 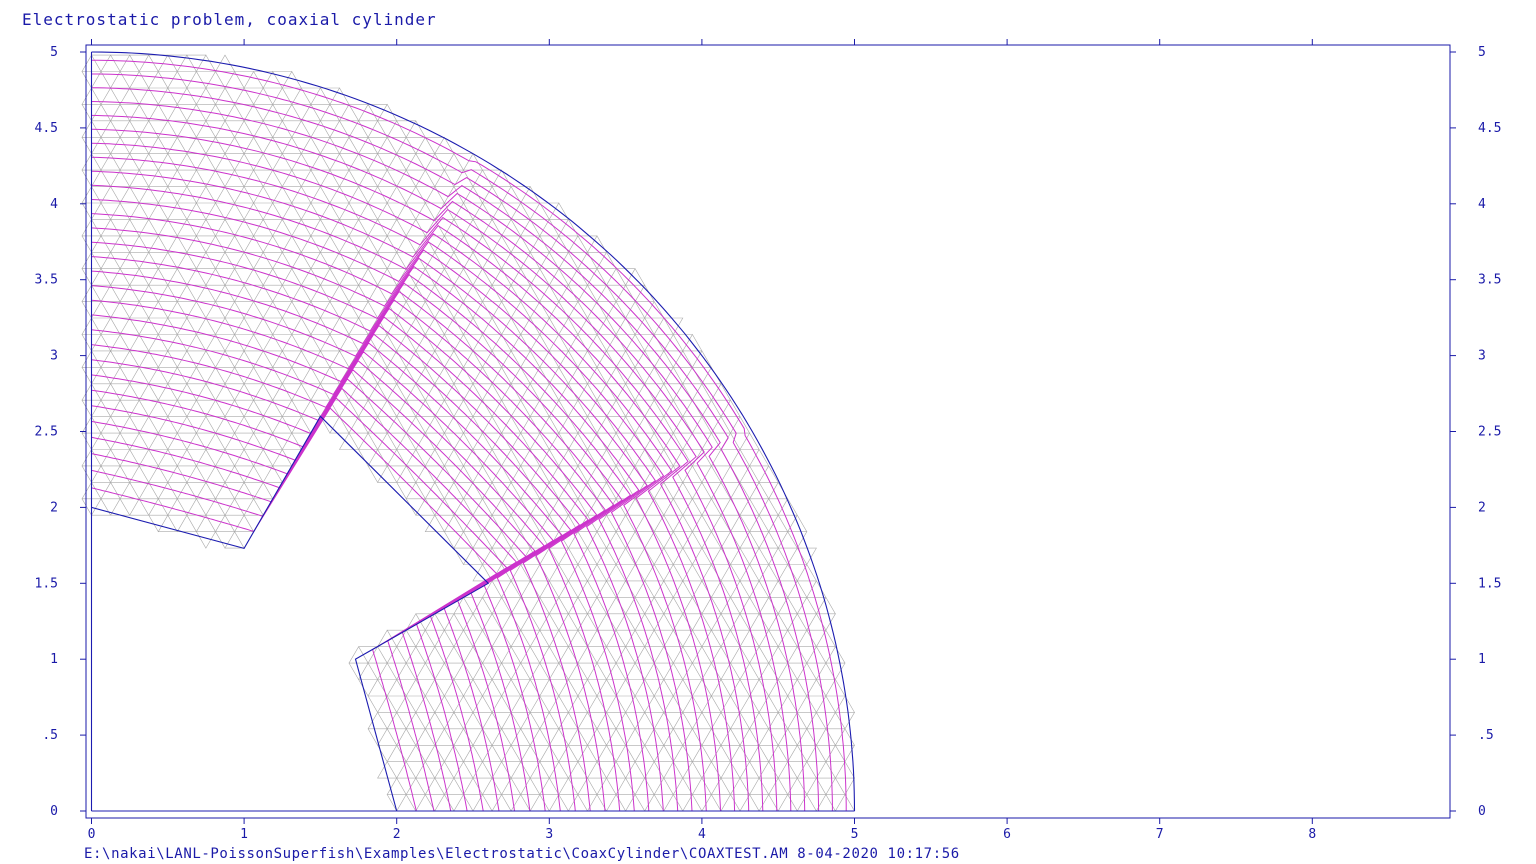 I want to click on y-tick-label-left: 4, so click(x=54, y=204).